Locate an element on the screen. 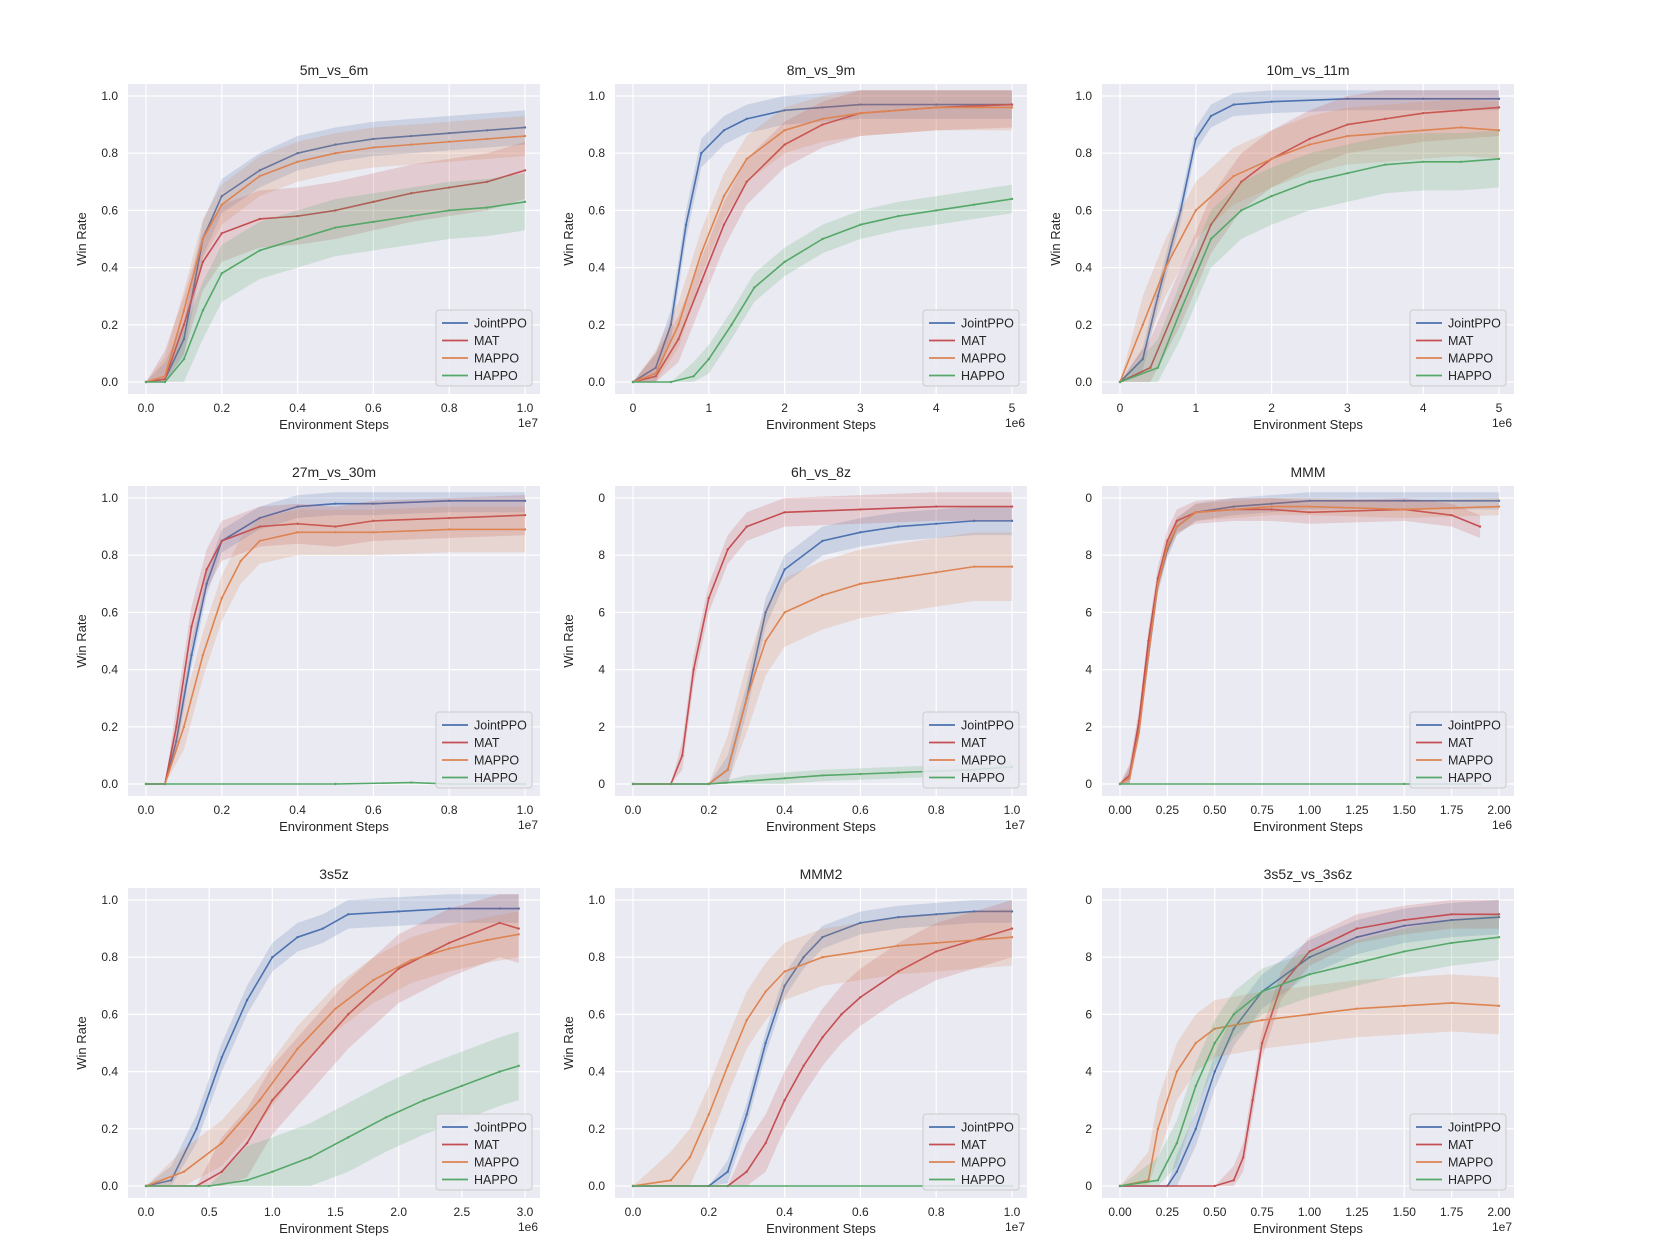 The height and width of the screenshot is (1246, 1661). x-tick-label: 1.25 is located at coordinates (1357, 1212).